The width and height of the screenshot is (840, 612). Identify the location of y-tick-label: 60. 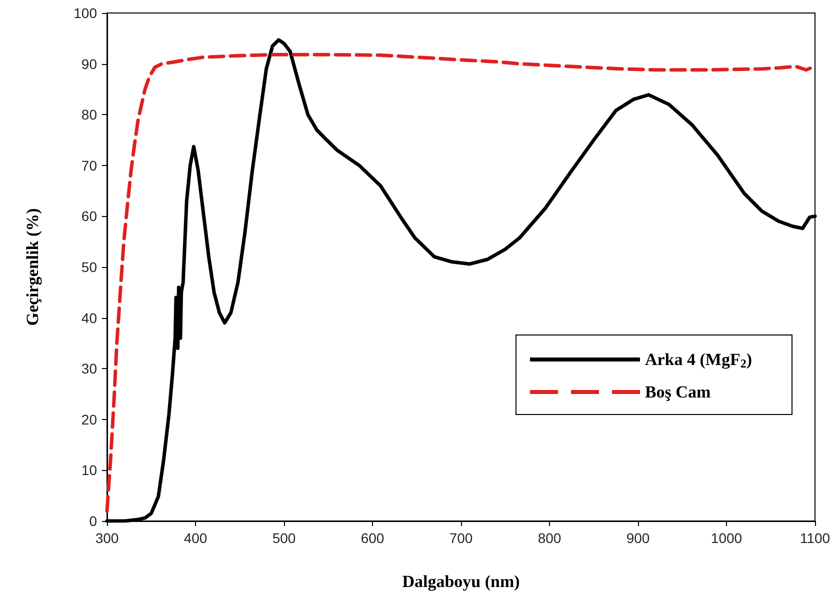
(89, 216).